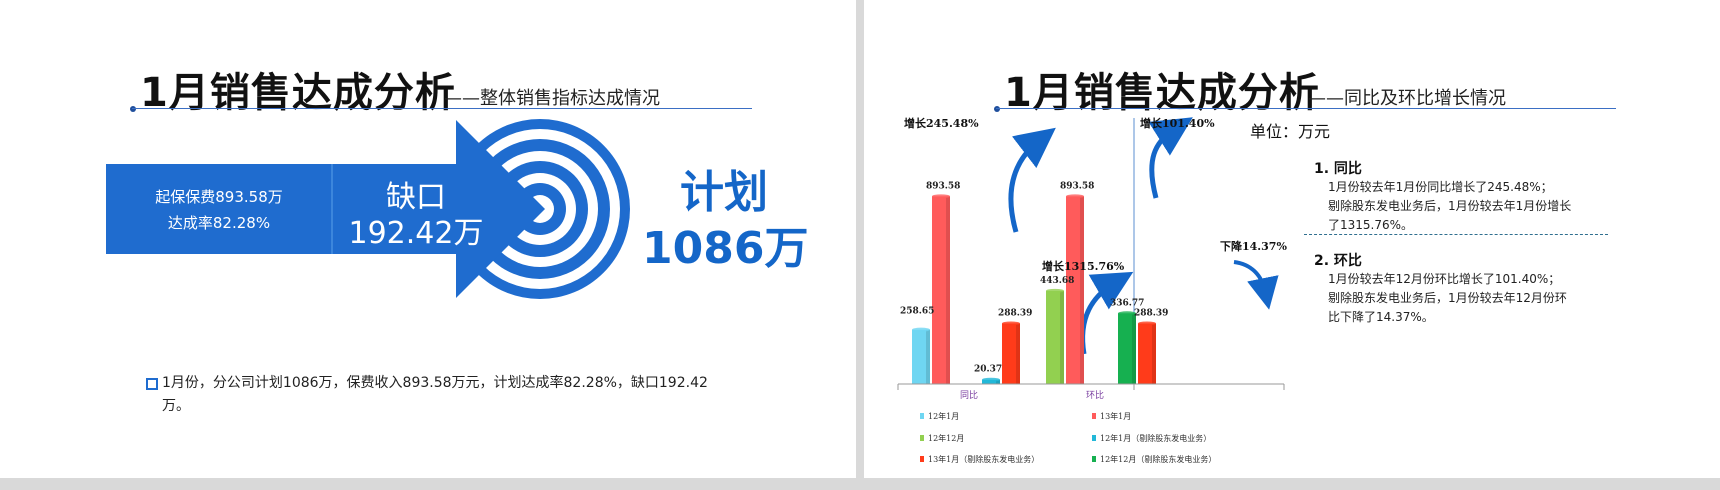  I want to click on bullet-square-icon, so click(152, 384).